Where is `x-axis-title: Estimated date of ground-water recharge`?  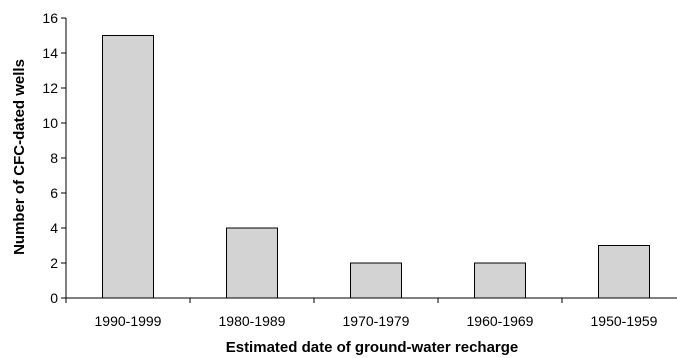
x-axis-title: Estimated date of ground-water recharge is located at coordinates (372, 347).